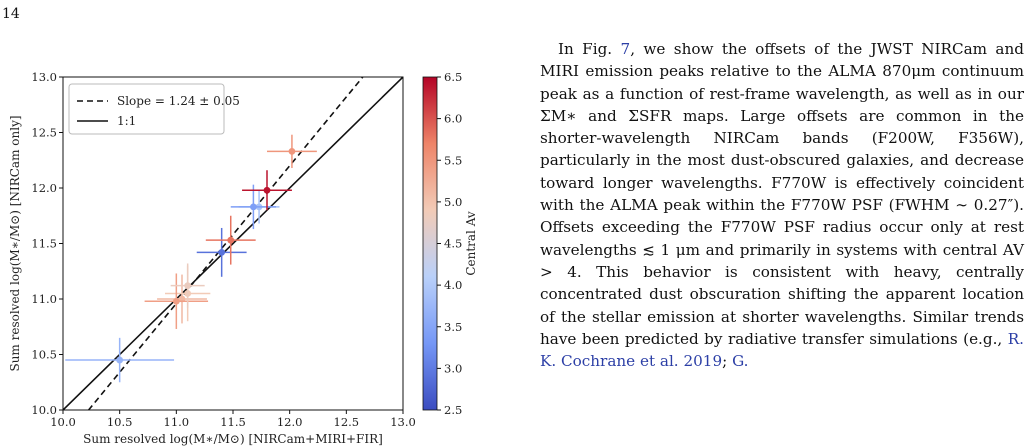 The width and height of the screenshot is (1033, 448). What do you see at coordinates (727, 361) in the screenshot?
I see `text-run: ;` at bounding box center [727, 361].